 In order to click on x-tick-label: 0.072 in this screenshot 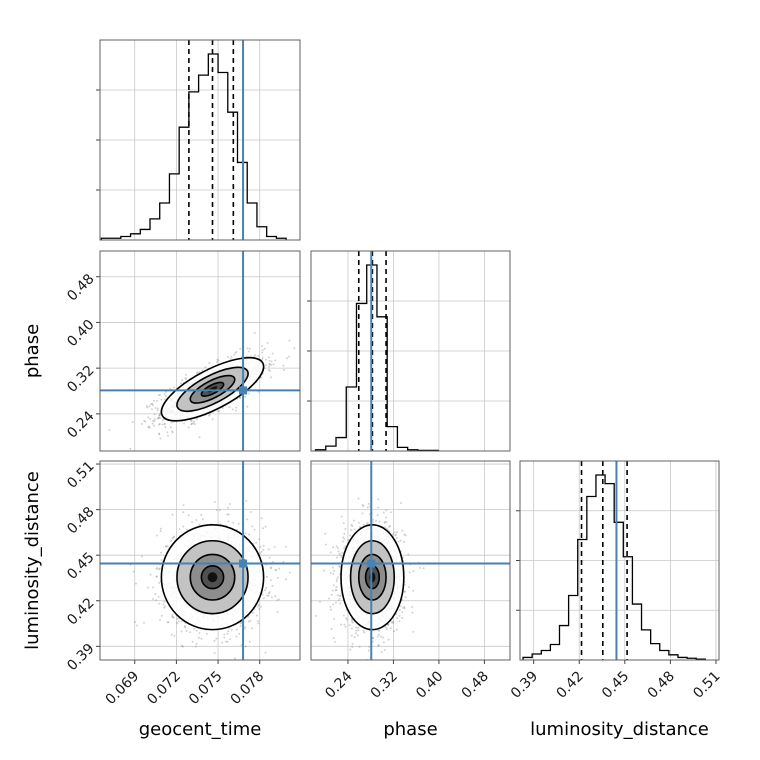, I will do `click(164, 688)`.